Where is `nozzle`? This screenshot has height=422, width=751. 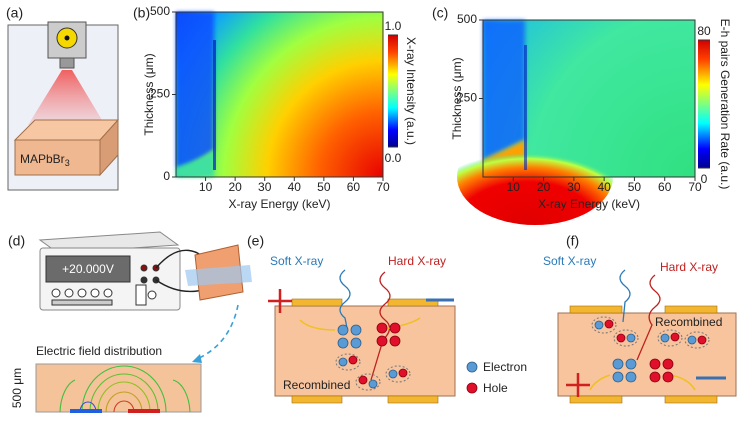
nozzle is located at coordinates (67, 63).